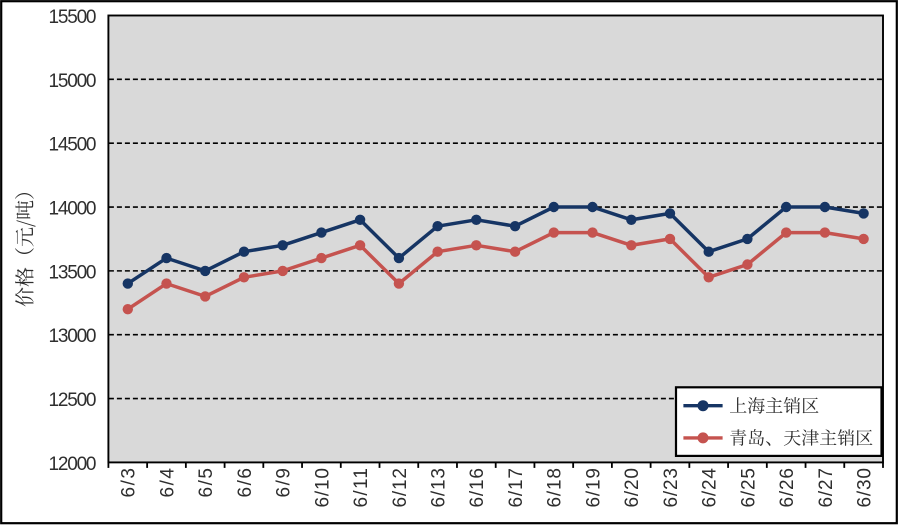 This screenshot has width=900, height=532. I want to click on svg-text: 6/19, so click(593, 488).